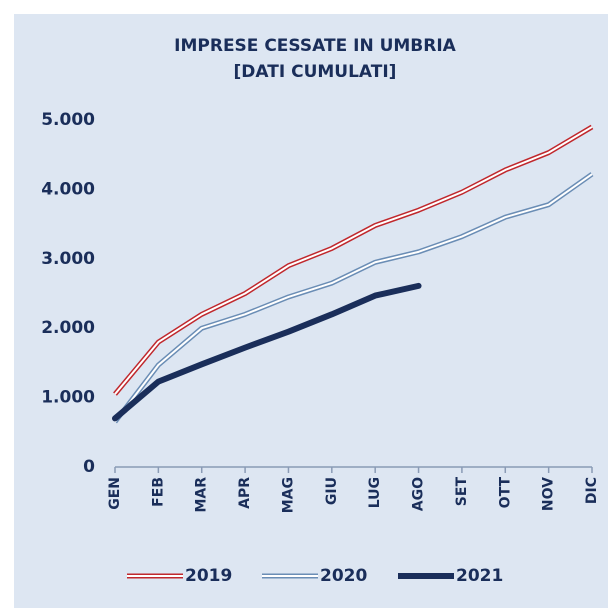  I want to click on x-tick-label: FEB, so click(158, 492).